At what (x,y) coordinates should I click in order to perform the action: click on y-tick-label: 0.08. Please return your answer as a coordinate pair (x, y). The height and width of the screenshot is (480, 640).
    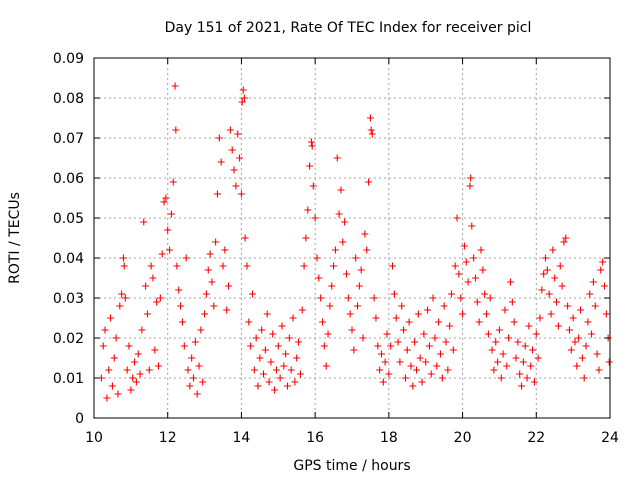
    Looking at the image, I should click on (68, 99).